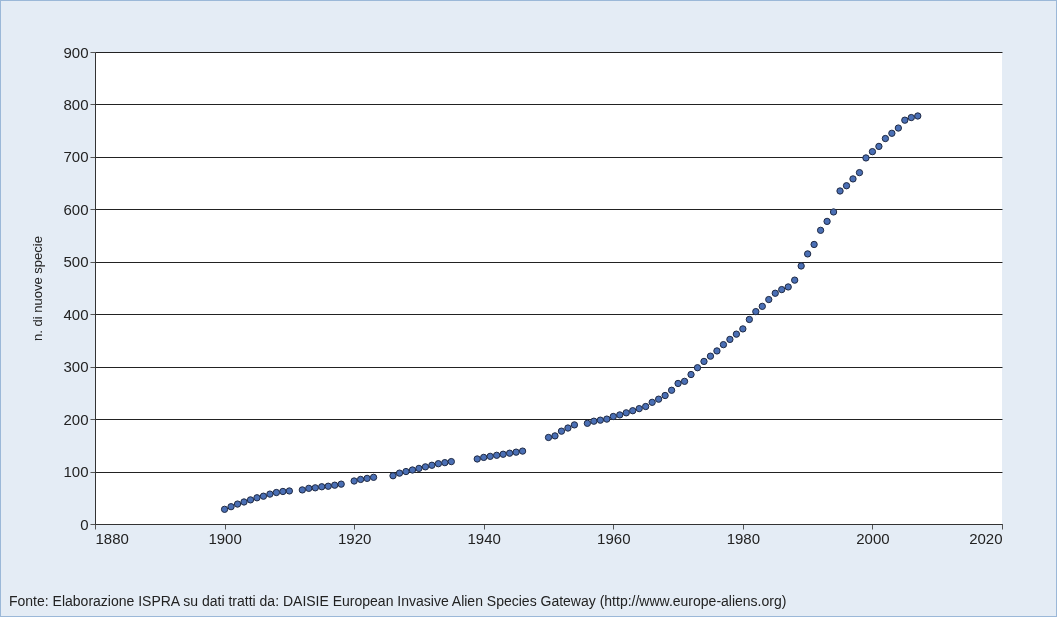 This screenshot has width=1057, height=617. I want to click on x-tick-label: 1980, so click(743, 538).